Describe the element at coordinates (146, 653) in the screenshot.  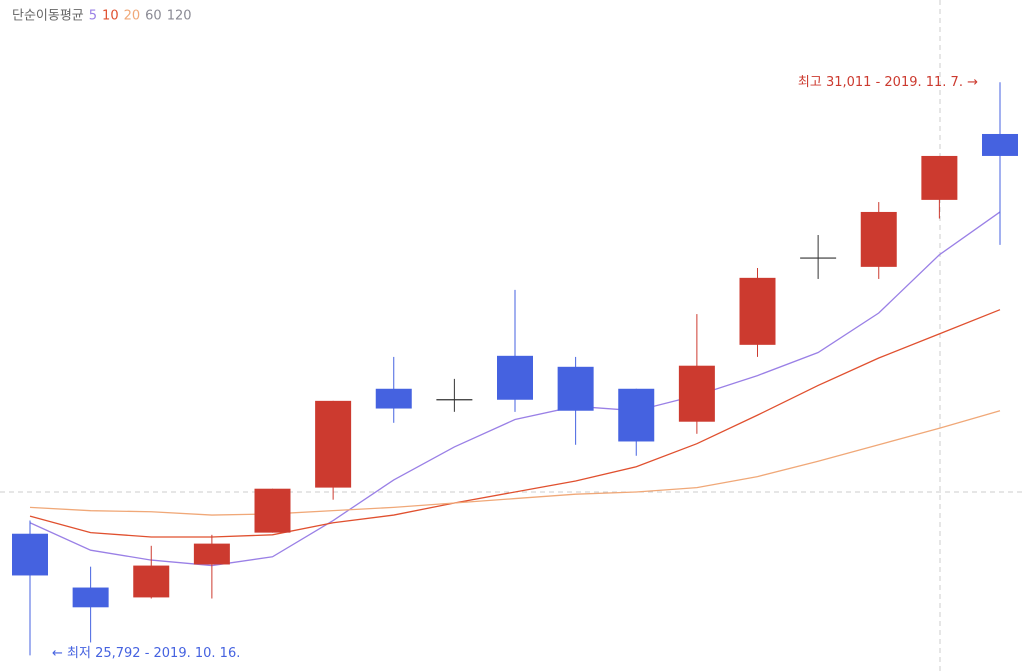
I see `annotation-low: ← 최저 25,792 - 2019. 10. 16.` at that location.